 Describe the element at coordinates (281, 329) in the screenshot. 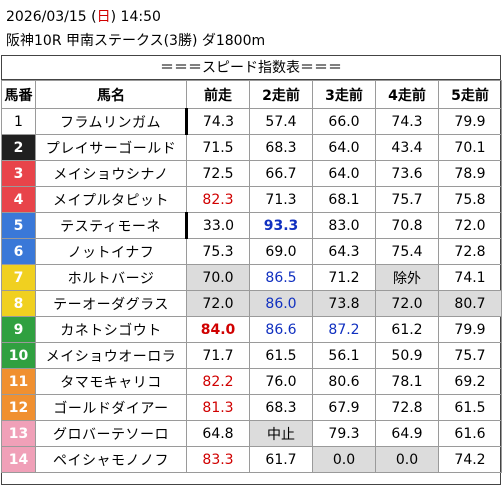

I see `speed-cell: 86.6` at that location.